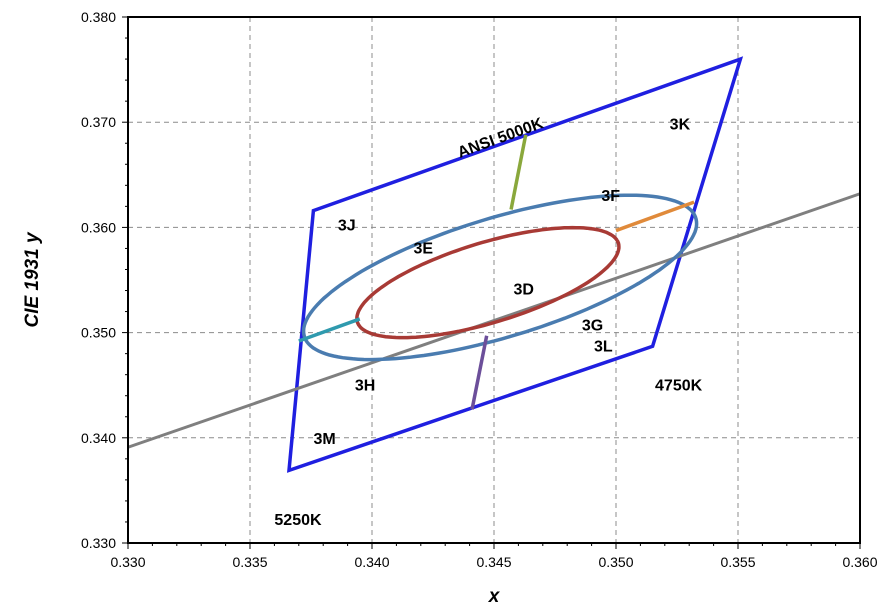 The image size is (886, 610). I want to click on region-label: 3L, so click(603, 347).